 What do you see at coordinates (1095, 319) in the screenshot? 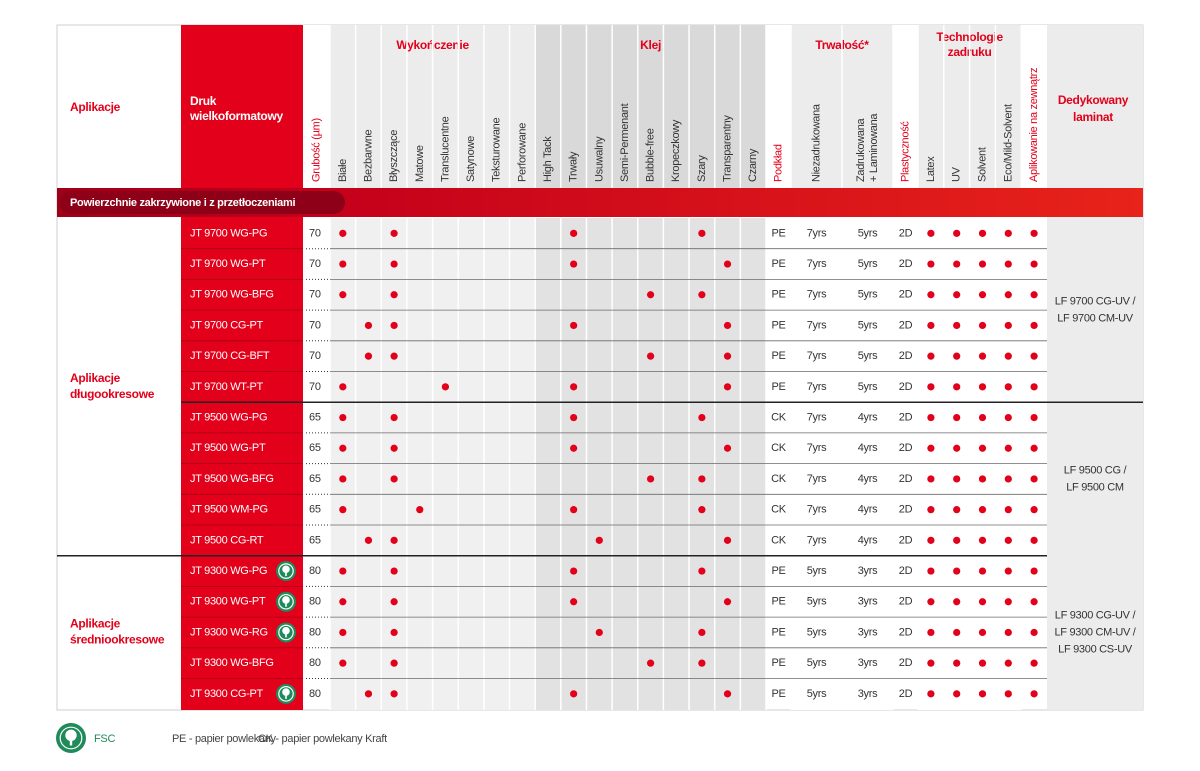
I see `laminate-label-line: LF 9700 CM-UV` at bounding box center [1095, 319].